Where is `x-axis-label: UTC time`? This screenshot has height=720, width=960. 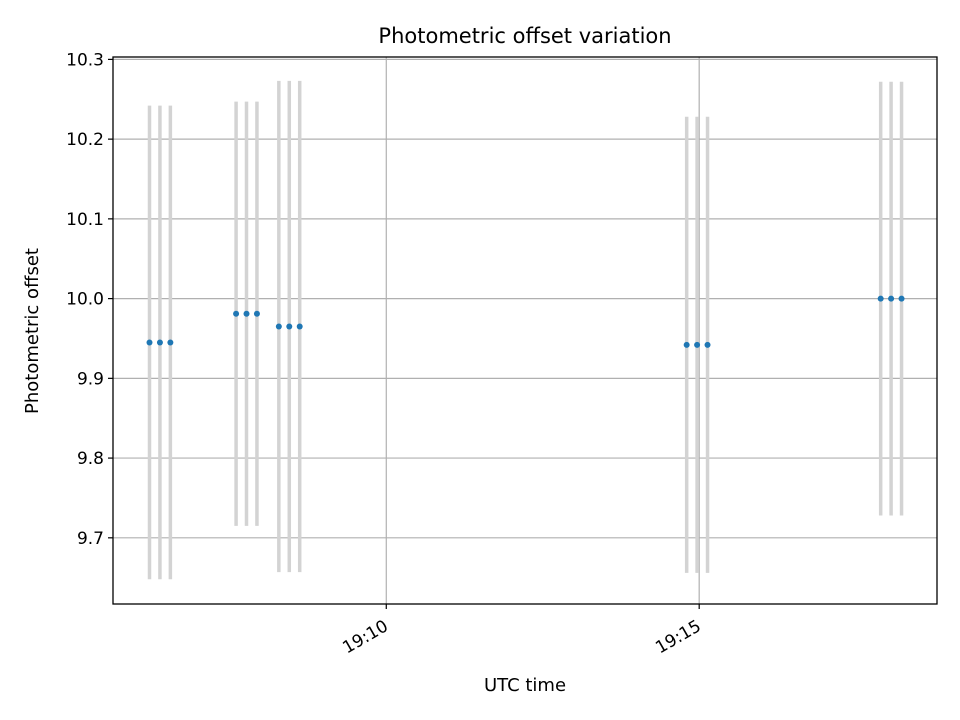 x-axis-label: UTC time is located at coordinates (525, 685).